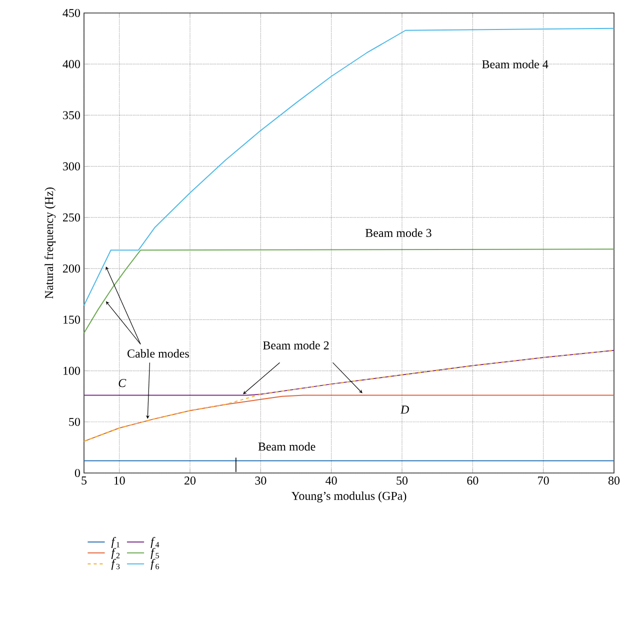 The height and width of the screenshot is (644, 640). Describe the element at coordinates (71, 115) in the screenshot. I see `y-tick-label: 350` at that location.